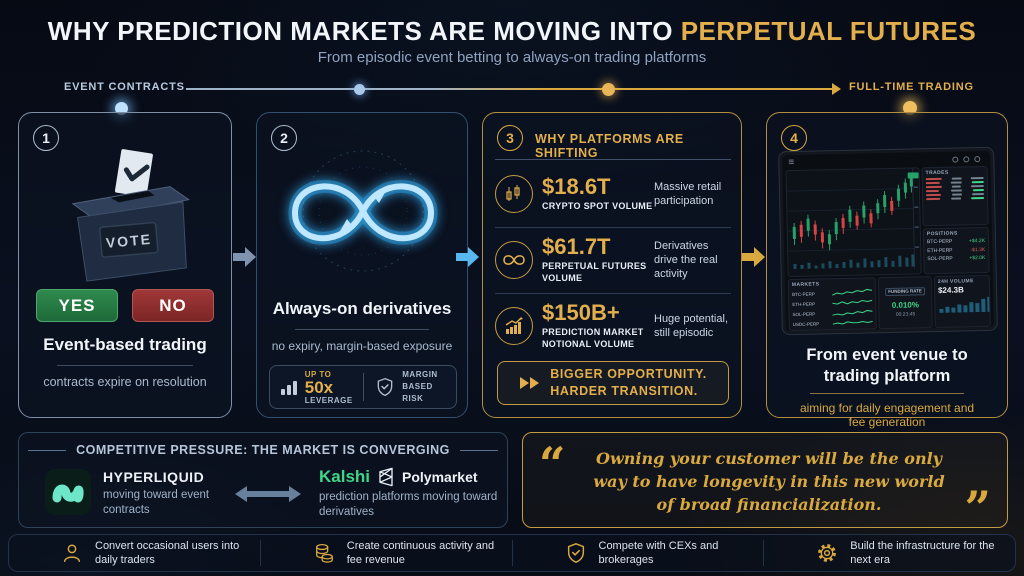 This screenshot has height=576, width=1024. I want to click on panel4-glow-dot, so click(910, 108).